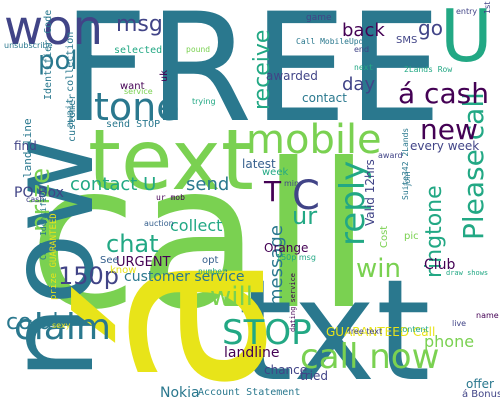 The height and width of the screenshot is (400, 500). Describe the element at coordinates (411, 236) in the screenshot. I see `word-pic: pic` at that location.